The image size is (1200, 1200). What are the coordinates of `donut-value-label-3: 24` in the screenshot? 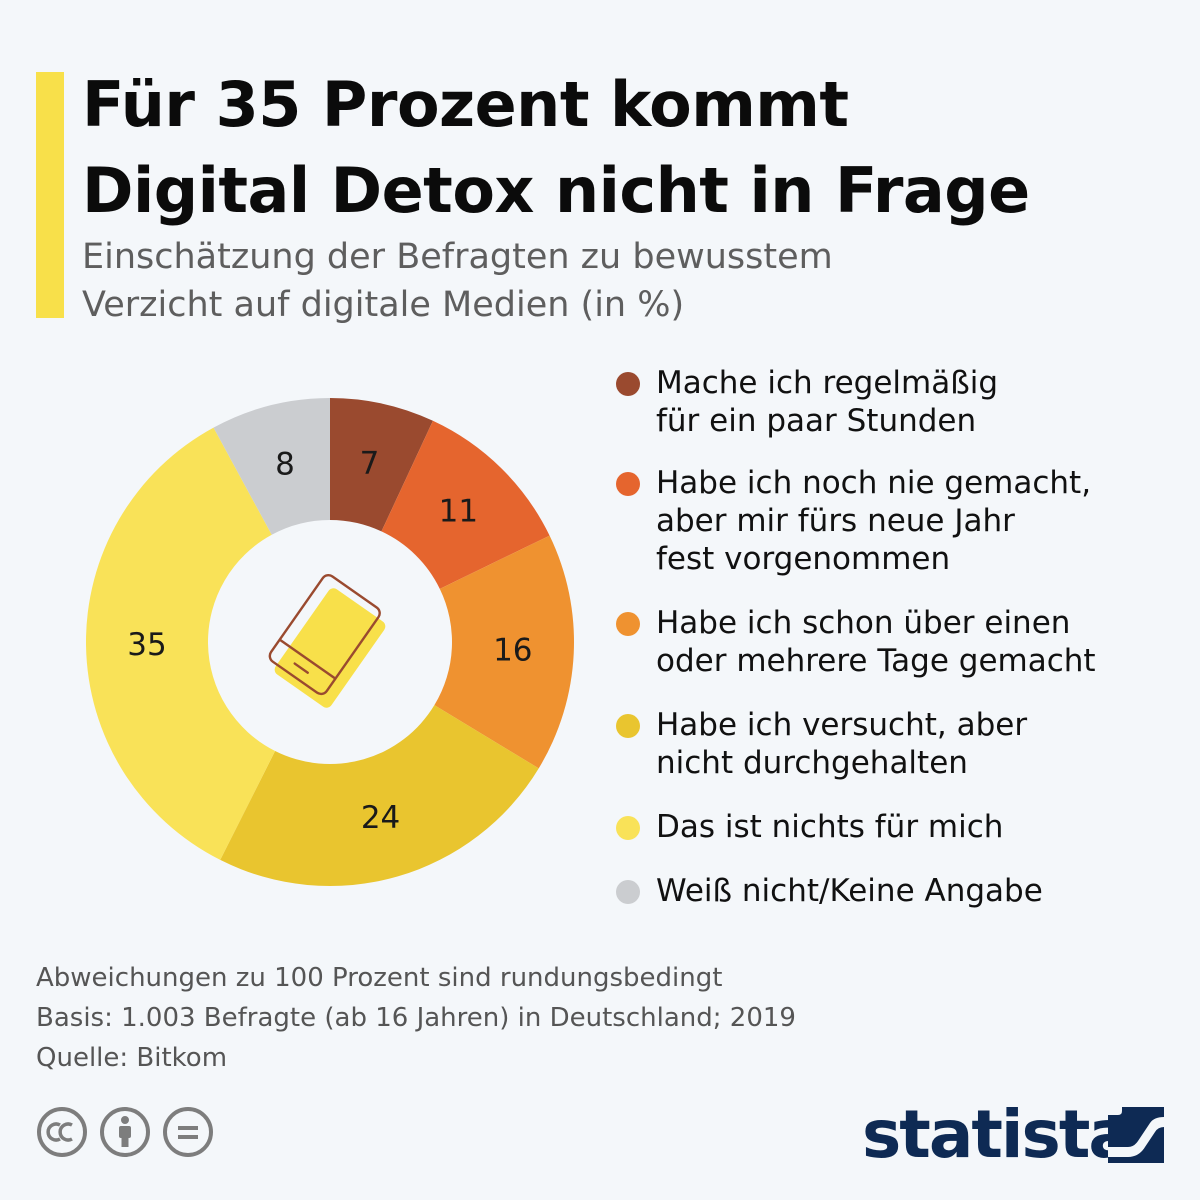 It's located at (380, 818).